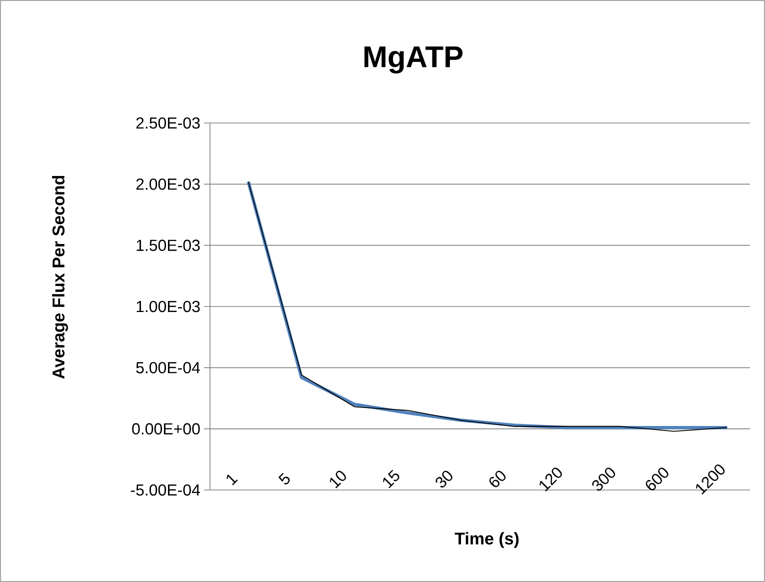 Image resolution: width=765 pixels, height=582 pixels. What do you see at coordinates (338, 479) in the screenshot?
I see `x-tick-label: 10` at bounding box center [338, 479].